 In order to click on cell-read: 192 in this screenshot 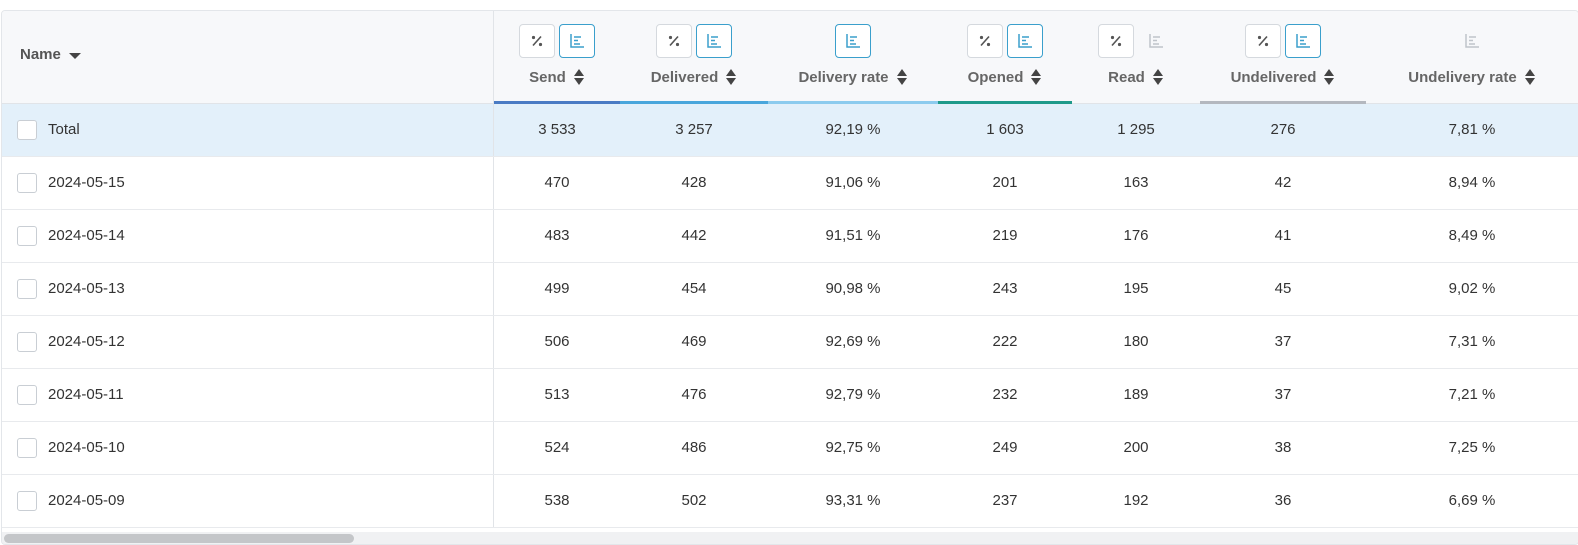, I will do `click(1136, 500)`.